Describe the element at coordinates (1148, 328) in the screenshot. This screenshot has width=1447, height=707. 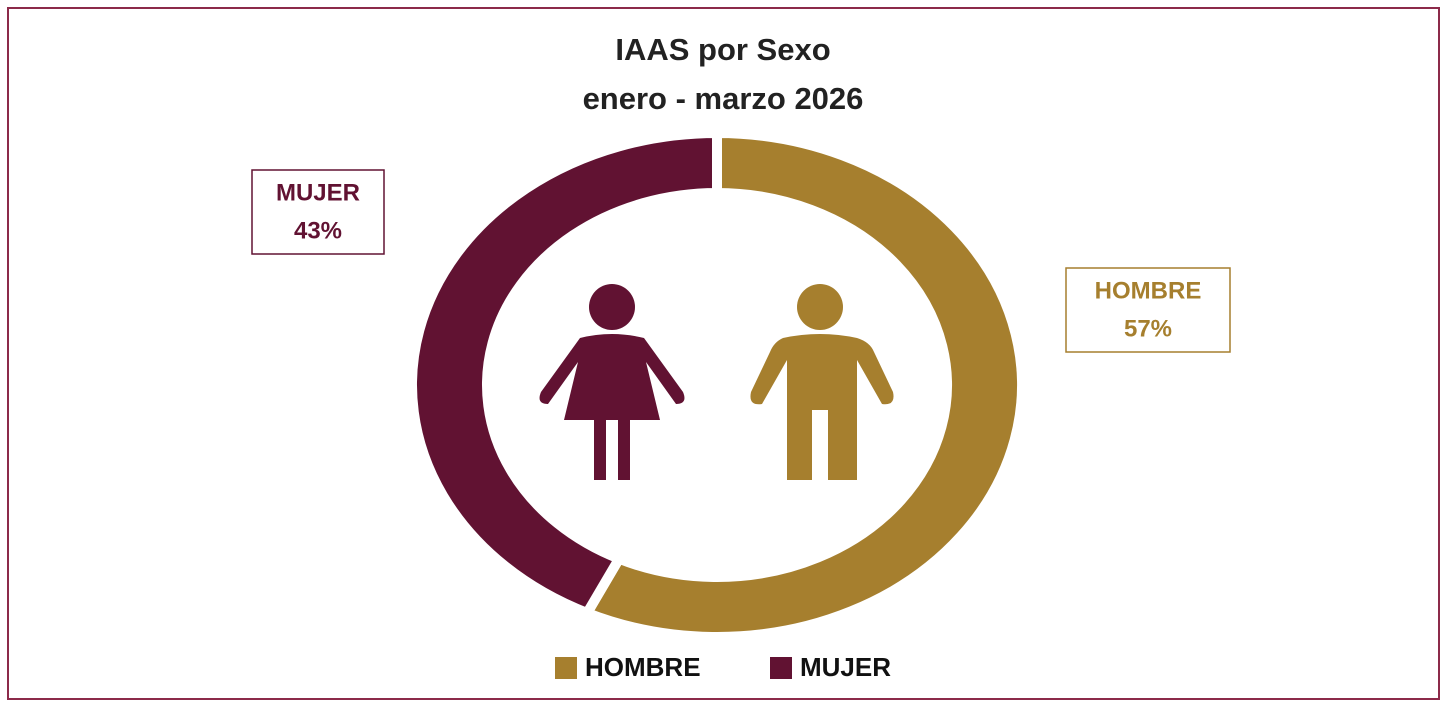
I see `data-label-value: 57%` at that location.